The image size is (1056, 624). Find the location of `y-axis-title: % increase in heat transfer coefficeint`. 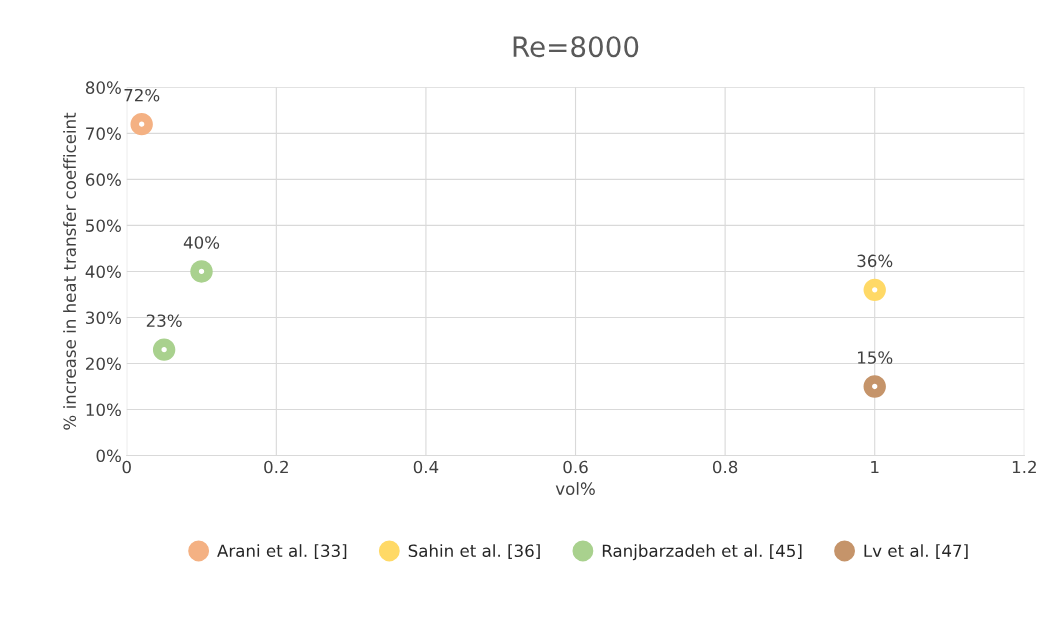

y-axis-title: % increase in heat transfer coefficeint is located at coordinates (70, 271).